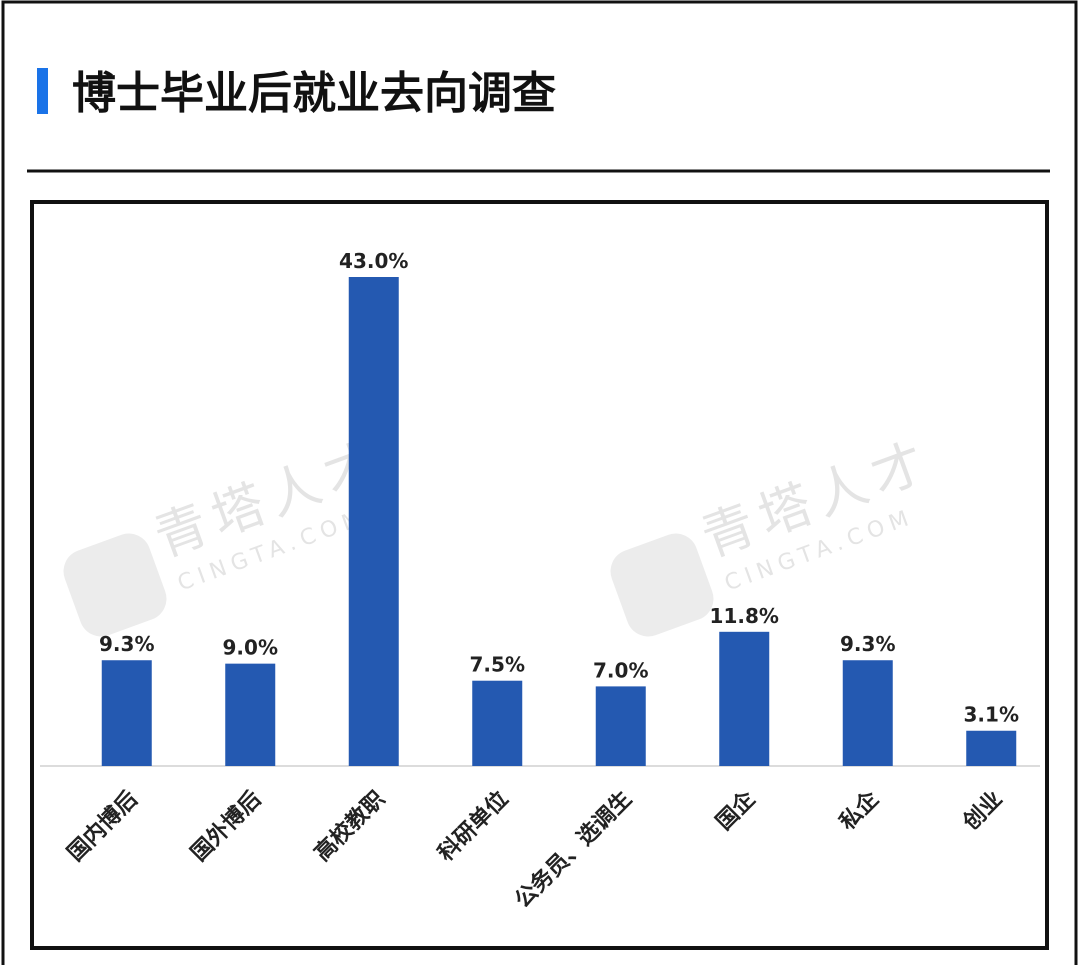  What do you see at coordinates (573, 850) in the screenshot?
I see `x-tick-label: 公务员、选调生` at bounding box center [573, 850].